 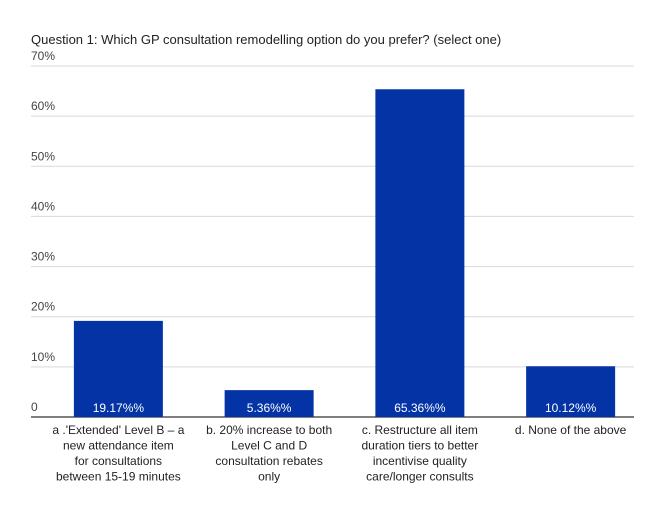 What do you see at coordinates (419, 477) in the screenshot?
I see `x-category-label: care/longer consults` at bounding box center [419, 477].